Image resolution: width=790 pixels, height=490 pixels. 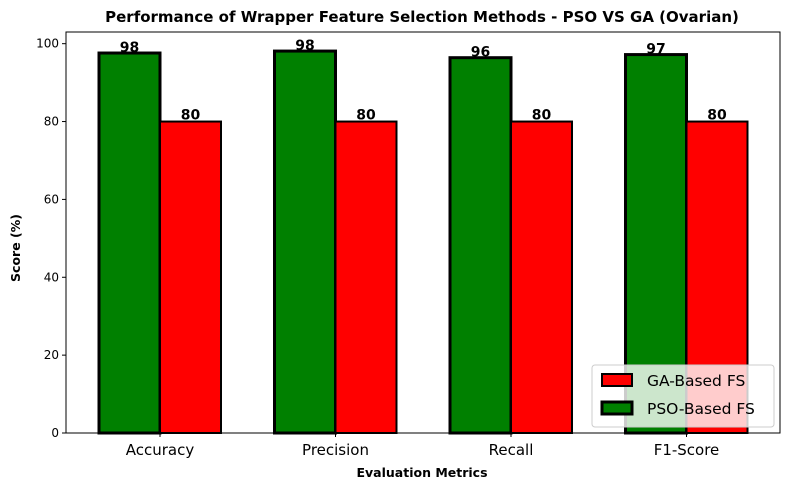 What do you see at coordinates (47, 44) in the screenshot?
I see `y-tick-label: 100` at bounding box center [47, 44].